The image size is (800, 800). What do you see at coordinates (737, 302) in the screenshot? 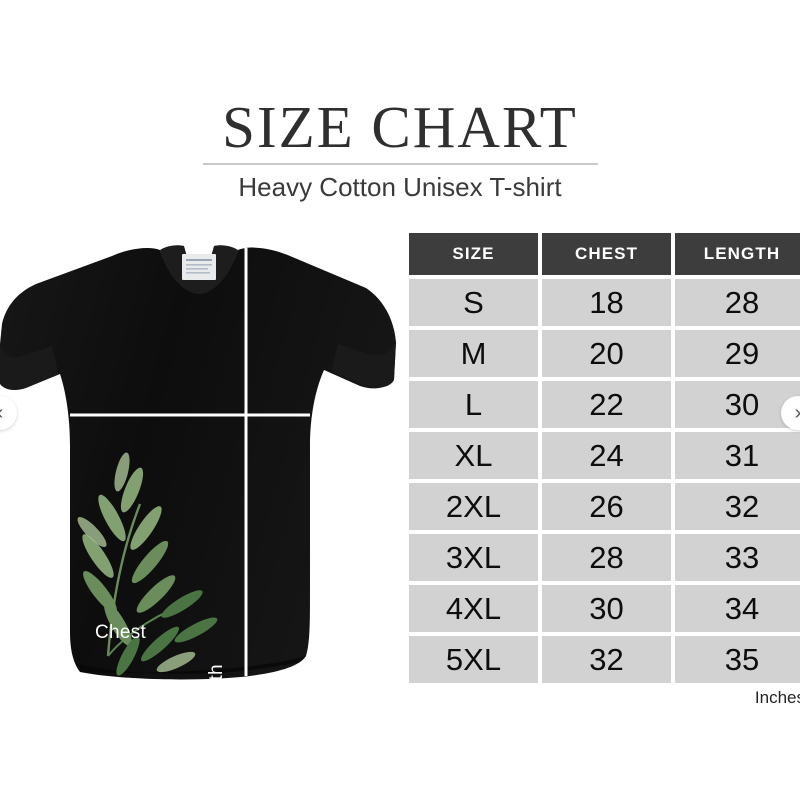
I see `cell-length: 28` at bounding box center [737, 302].